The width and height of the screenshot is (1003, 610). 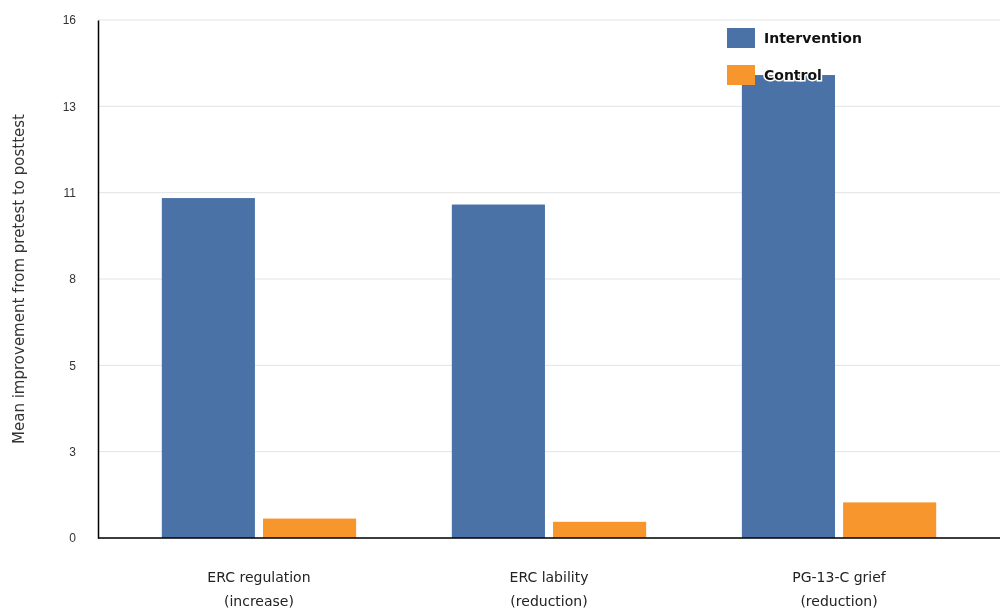 What do you see at coordinates (73, 452) in the screenshot?
I see `y-tick-label: 3` at bounding box center [73, 452].